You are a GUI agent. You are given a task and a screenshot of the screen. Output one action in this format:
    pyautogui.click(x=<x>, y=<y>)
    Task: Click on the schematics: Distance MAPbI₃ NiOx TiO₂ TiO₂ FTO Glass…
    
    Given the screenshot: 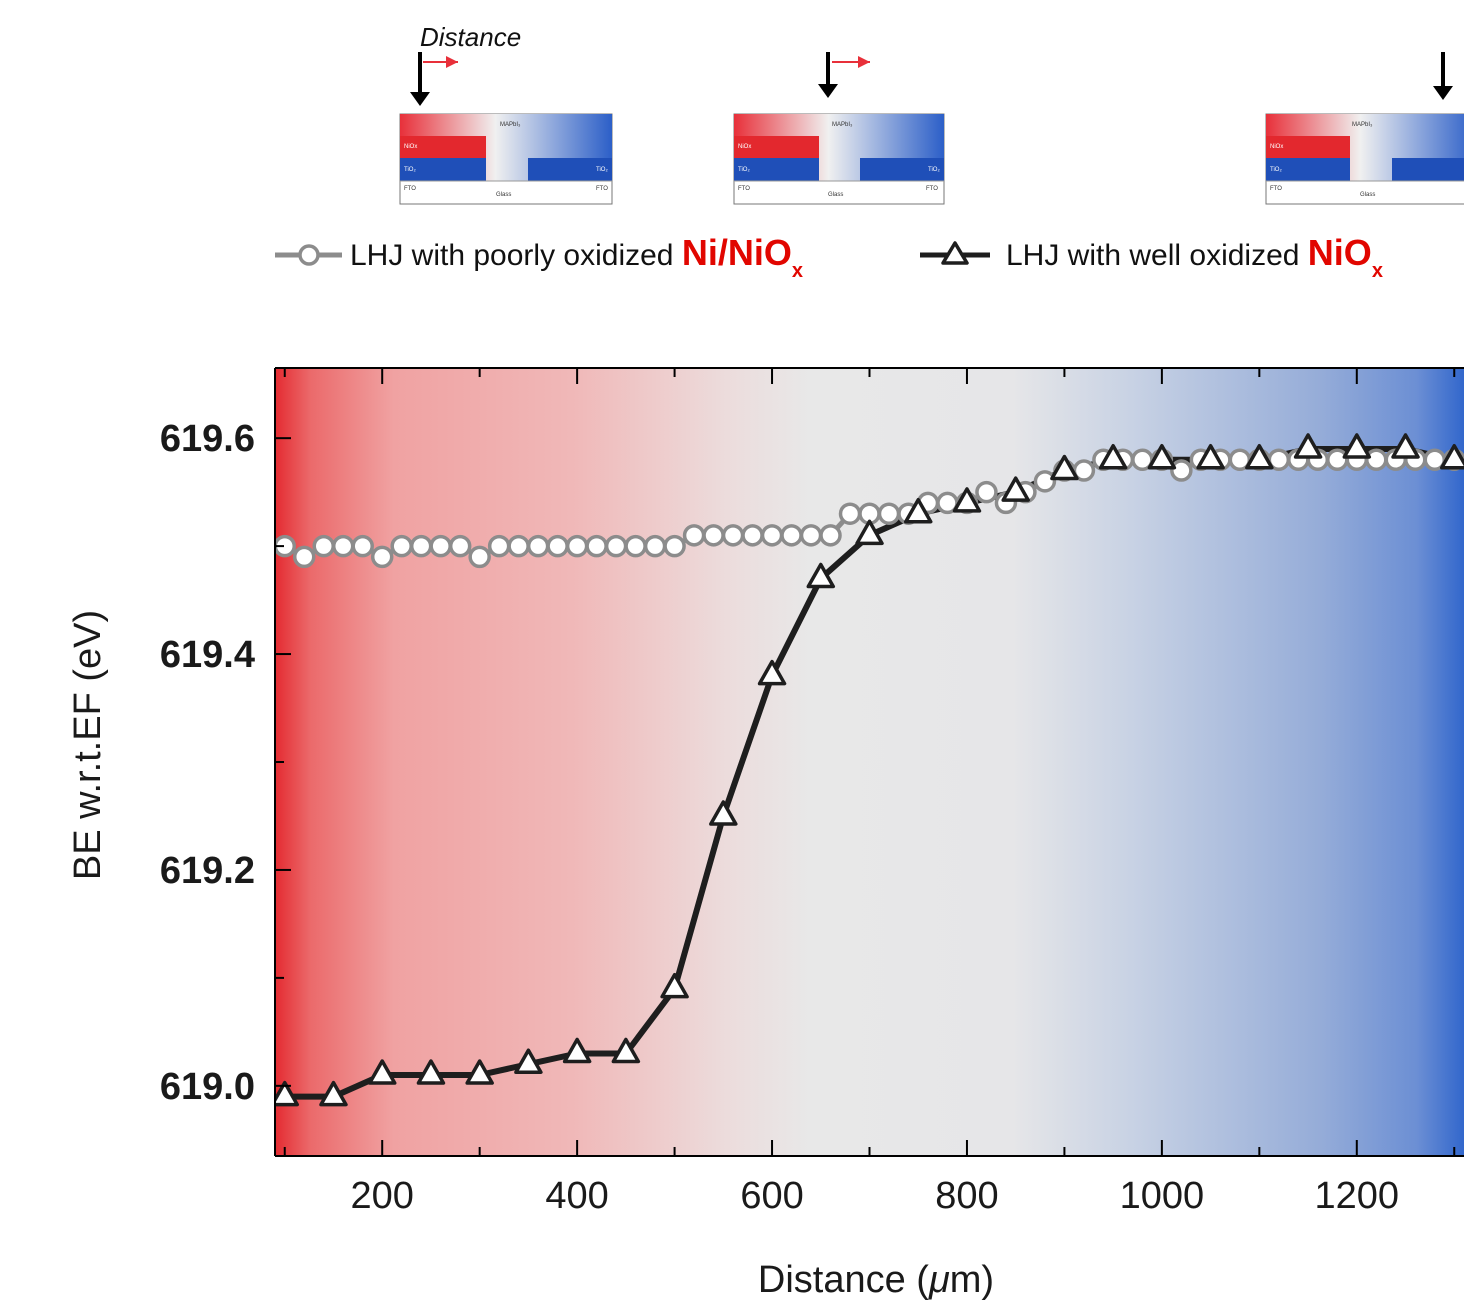 What is the action you would take?
    pyautogui.click(x=931, y=113)
    